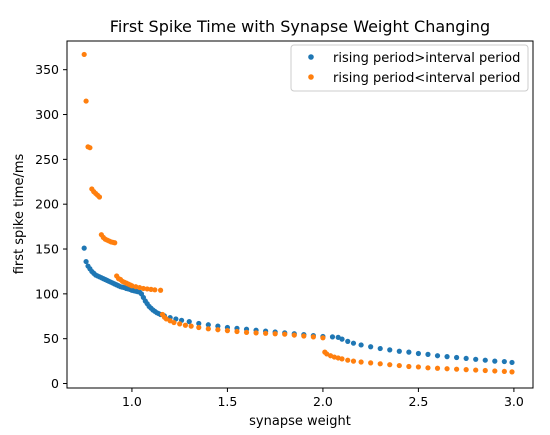 This screenshot has width=550, height=435. What do you see at coordinates (514, 401) in the screenshot?
I see `x-tick-label: 3.0` at bounding box center [514, 401].